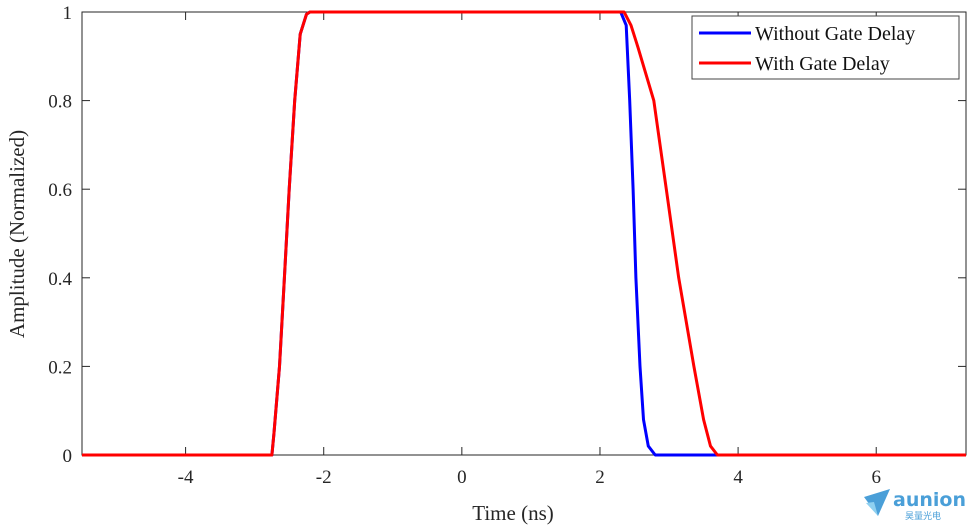 Image resolution: width=971 pixels, height=528 pixels. Describe the element at coordinates (324, 477) in the screenshot. I see `x-tick-label: -2` at that location.